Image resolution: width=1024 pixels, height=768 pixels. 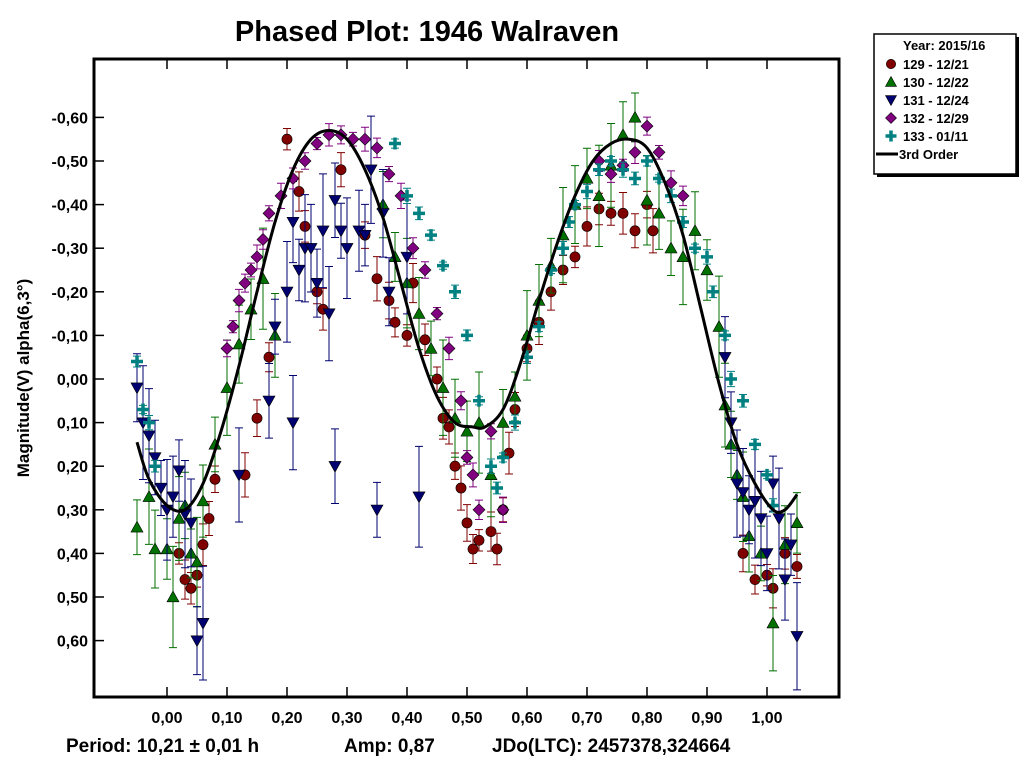 What do you see at coordinates (70, 336) in the screenshot?
I see `y-tick-label: -0,10` at bounding box center [70, 336].